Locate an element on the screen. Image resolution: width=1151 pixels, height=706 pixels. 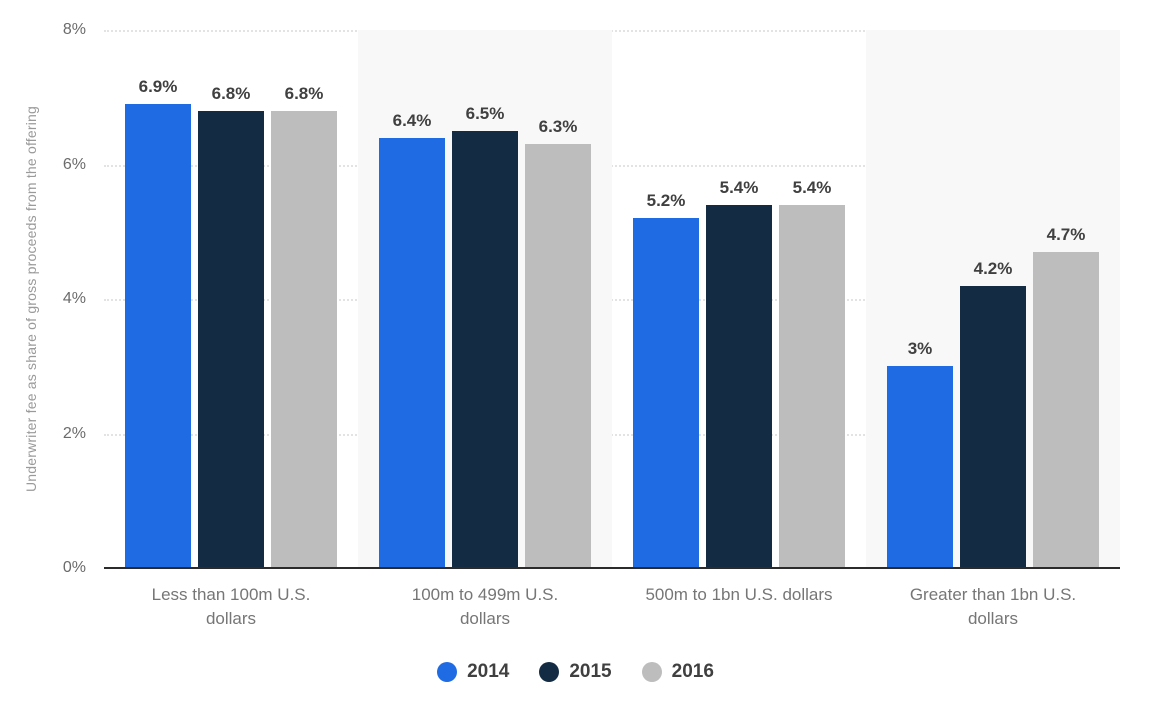
bar-2014-100m-to-499m-u-s-dollars: 6.4% is located at coordinates (412, 339).